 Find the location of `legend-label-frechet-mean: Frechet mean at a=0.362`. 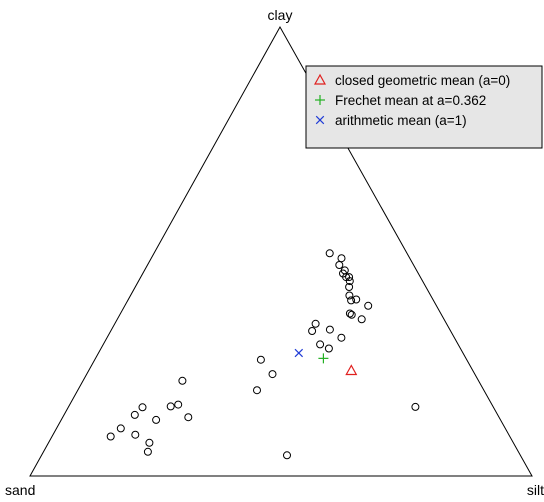

legend-label-frechet-mean: Frechet mean at a=0.362 is located at coordinates (410, 100).